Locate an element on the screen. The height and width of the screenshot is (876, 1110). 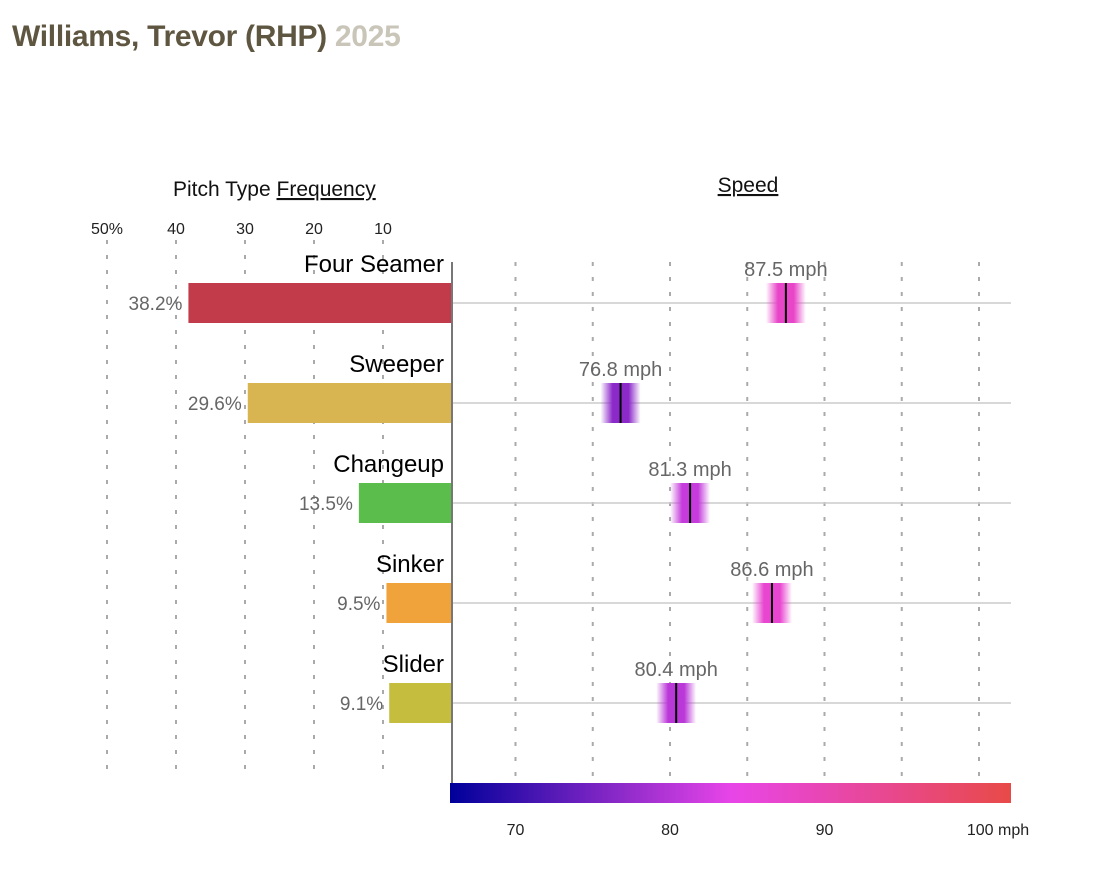
speed-value-label: 86.6 mph is located at coordinates (771, 570).